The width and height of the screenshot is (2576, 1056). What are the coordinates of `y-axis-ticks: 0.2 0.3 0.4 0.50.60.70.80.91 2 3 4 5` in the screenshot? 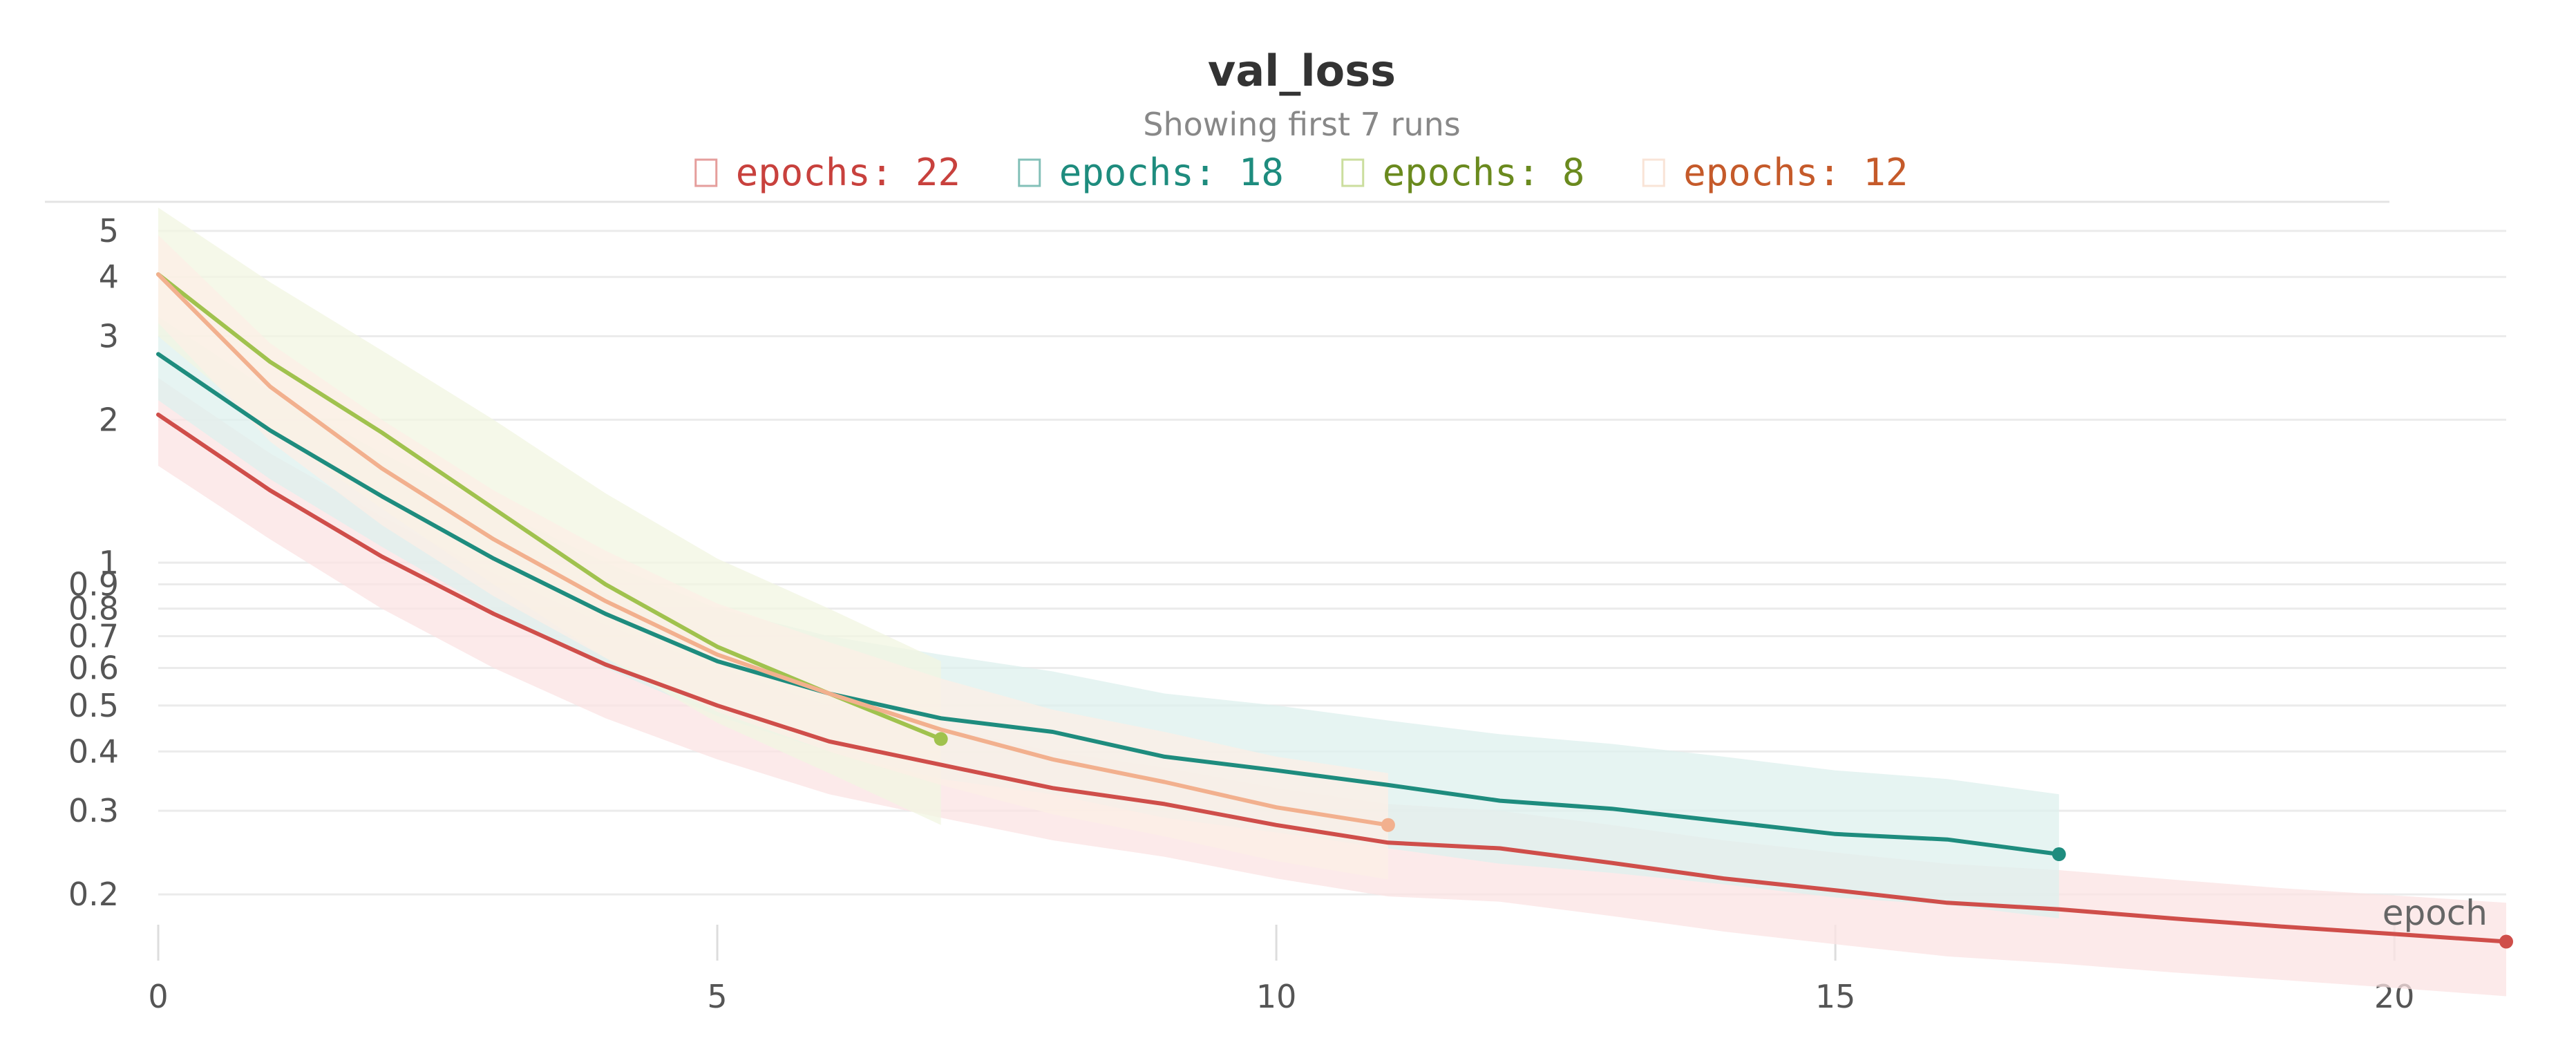 It's located at (93, 562).